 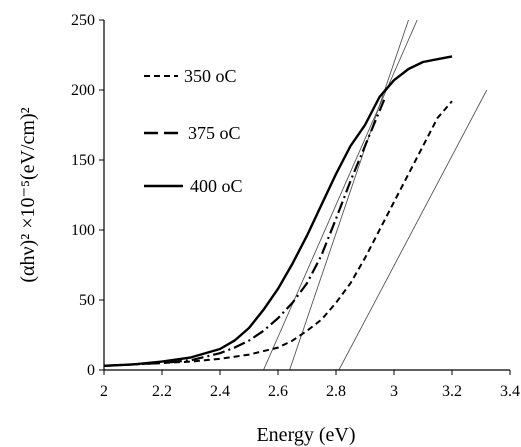 I want to click on x-tick-label: 2.8, so click(x=336, y=391).